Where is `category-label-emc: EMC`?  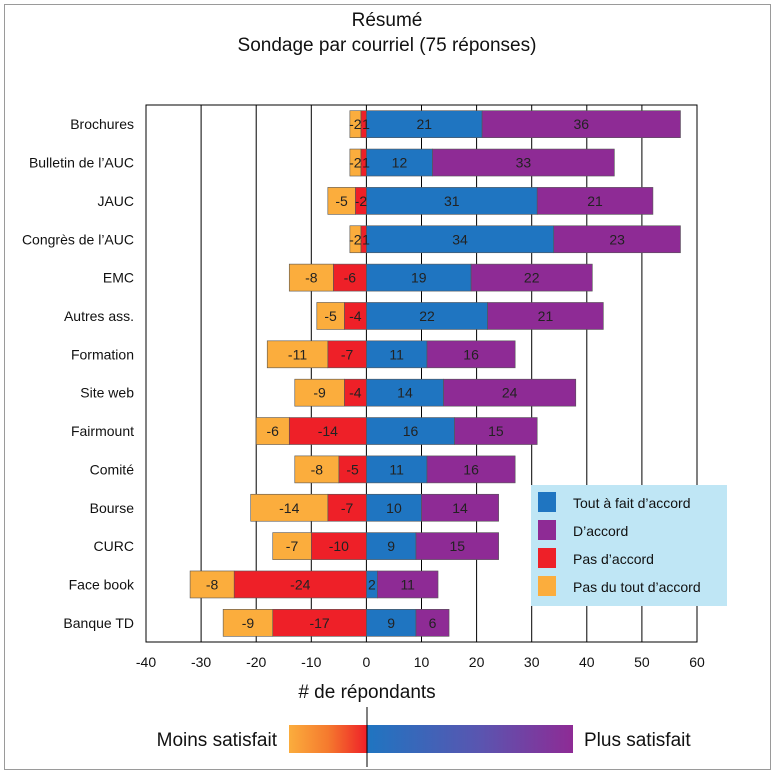 category-label-emc: EMC is located at coordinates (118, 278).